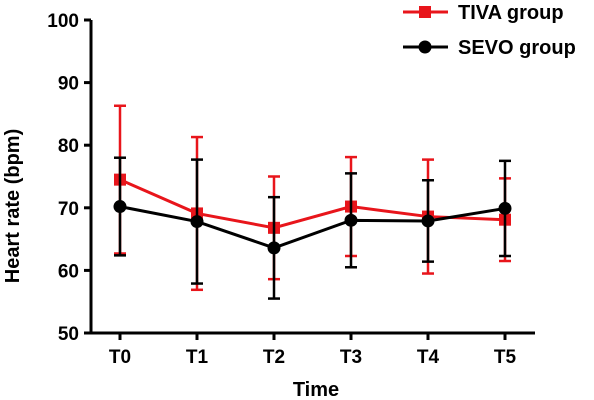 Image resolution: width=594 pixels, height=400 pixels. What do you see at coordinates (68, 271) in the screenshot?
I see `y-tick-label: 60` at bounding box center [68, 271].